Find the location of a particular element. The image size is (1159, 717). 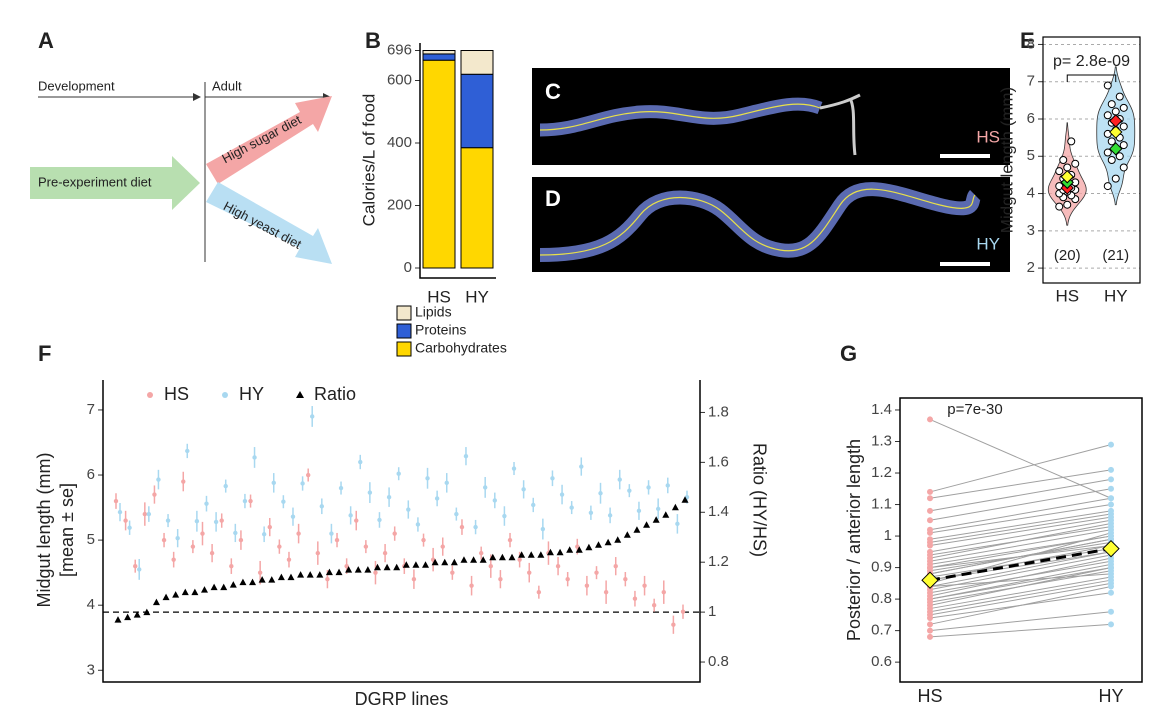

y-tick-label: 4 is located at coordinates (1031, 193).